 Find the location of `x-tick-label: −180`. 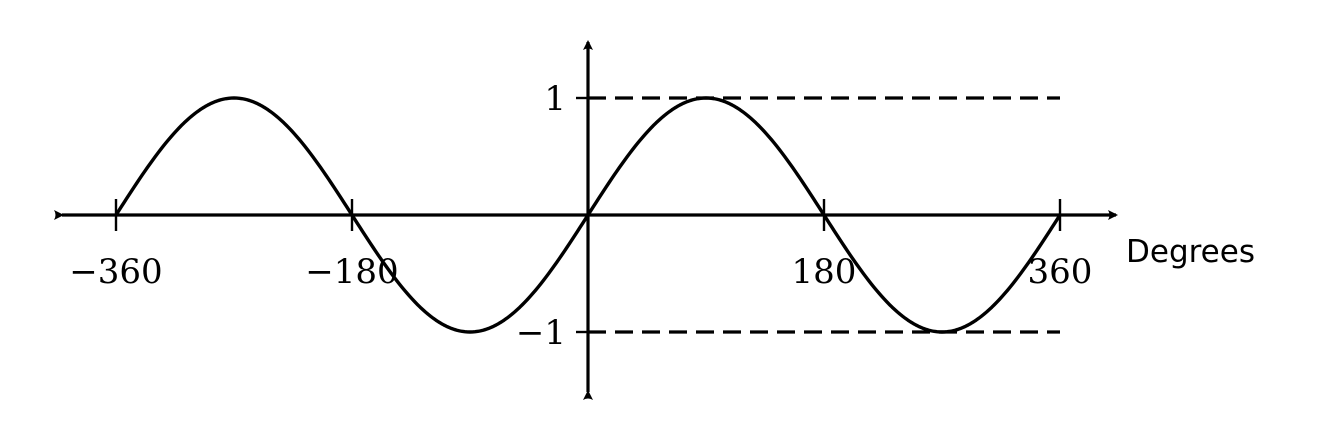

x-tick-label: −180 is located at coordinates (351, 272).